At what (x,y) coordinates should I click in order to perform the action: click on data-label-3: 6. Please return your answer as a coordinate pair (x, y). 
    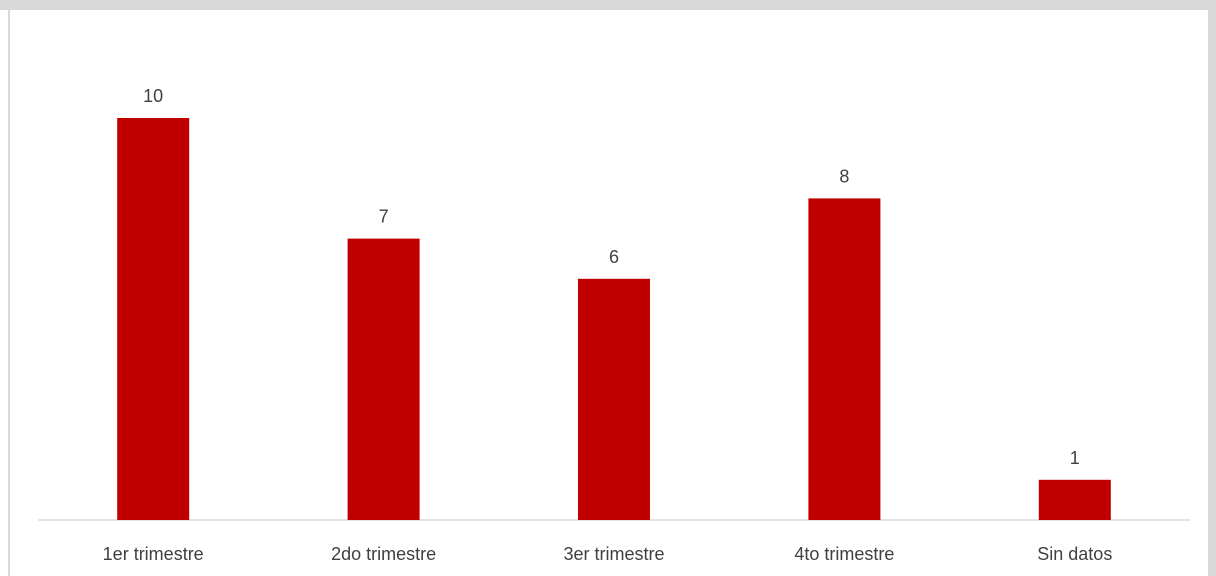
    Looking at the image, I should click on (614, 257).